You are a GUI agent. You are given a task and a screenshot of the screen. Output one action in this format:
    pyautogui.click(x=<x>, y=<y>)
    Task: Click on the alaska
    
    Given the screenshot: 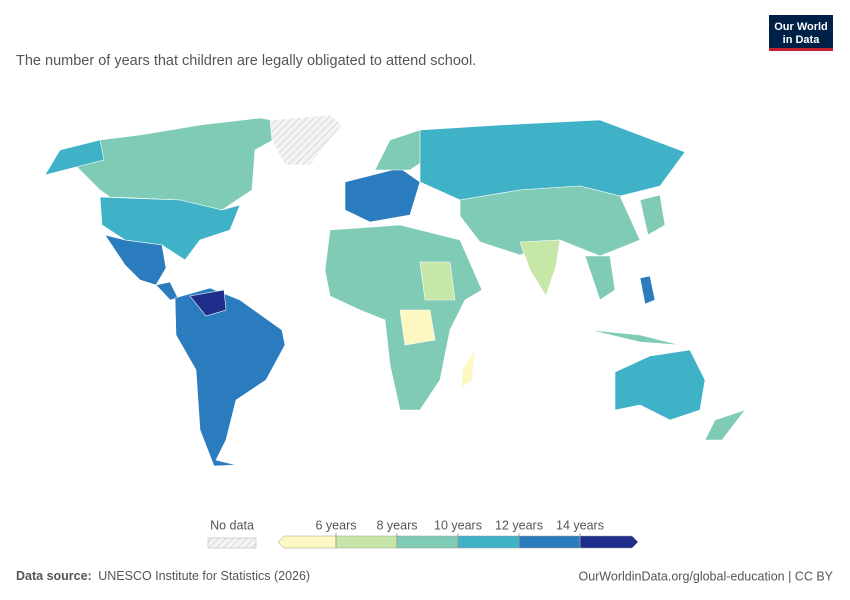 What is the action you would take?
    pyautogui.click(x=74, y=157)
    